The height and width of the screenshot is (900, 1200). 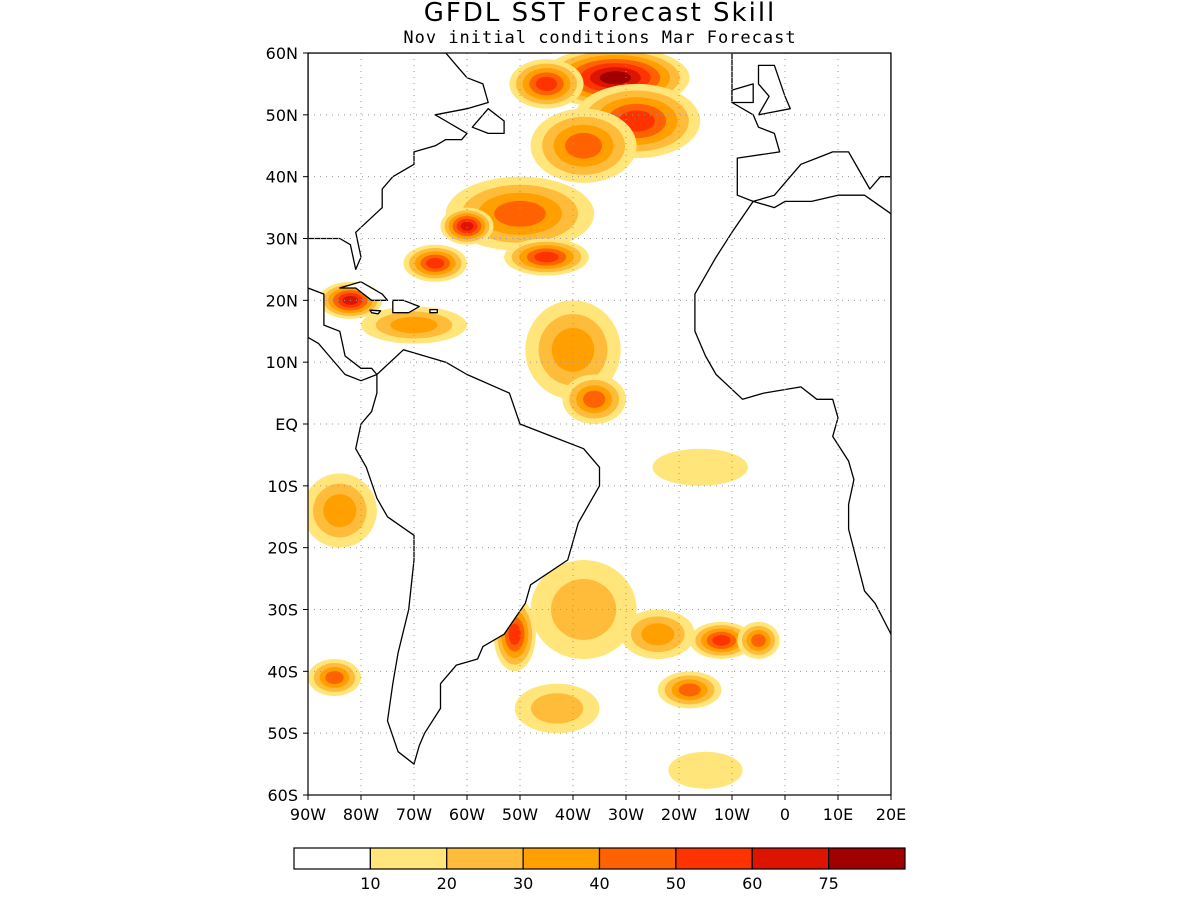 What do you see at coordinates (478, 557) in the screenshot?
I see `land-south-america` at bounding box center [478, 557].